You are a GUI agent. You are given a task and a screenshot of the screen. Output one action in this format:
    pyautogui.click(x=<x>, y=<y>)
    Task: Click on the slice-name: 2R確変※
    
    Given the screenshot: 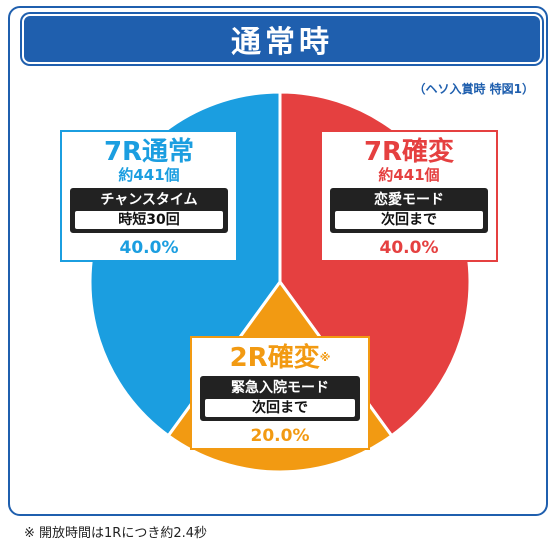 What is the action you would take?
    pyautogui.click(x=280, y=358)
    